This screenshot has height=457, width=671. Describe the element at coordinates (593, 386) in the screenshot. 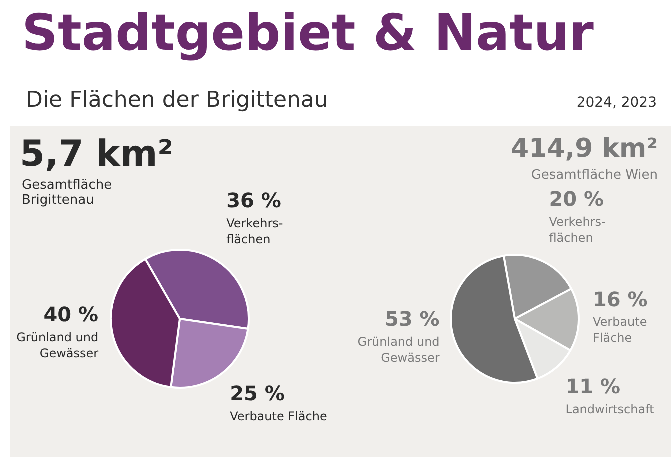

I see `data-label: 11 %` at that location.